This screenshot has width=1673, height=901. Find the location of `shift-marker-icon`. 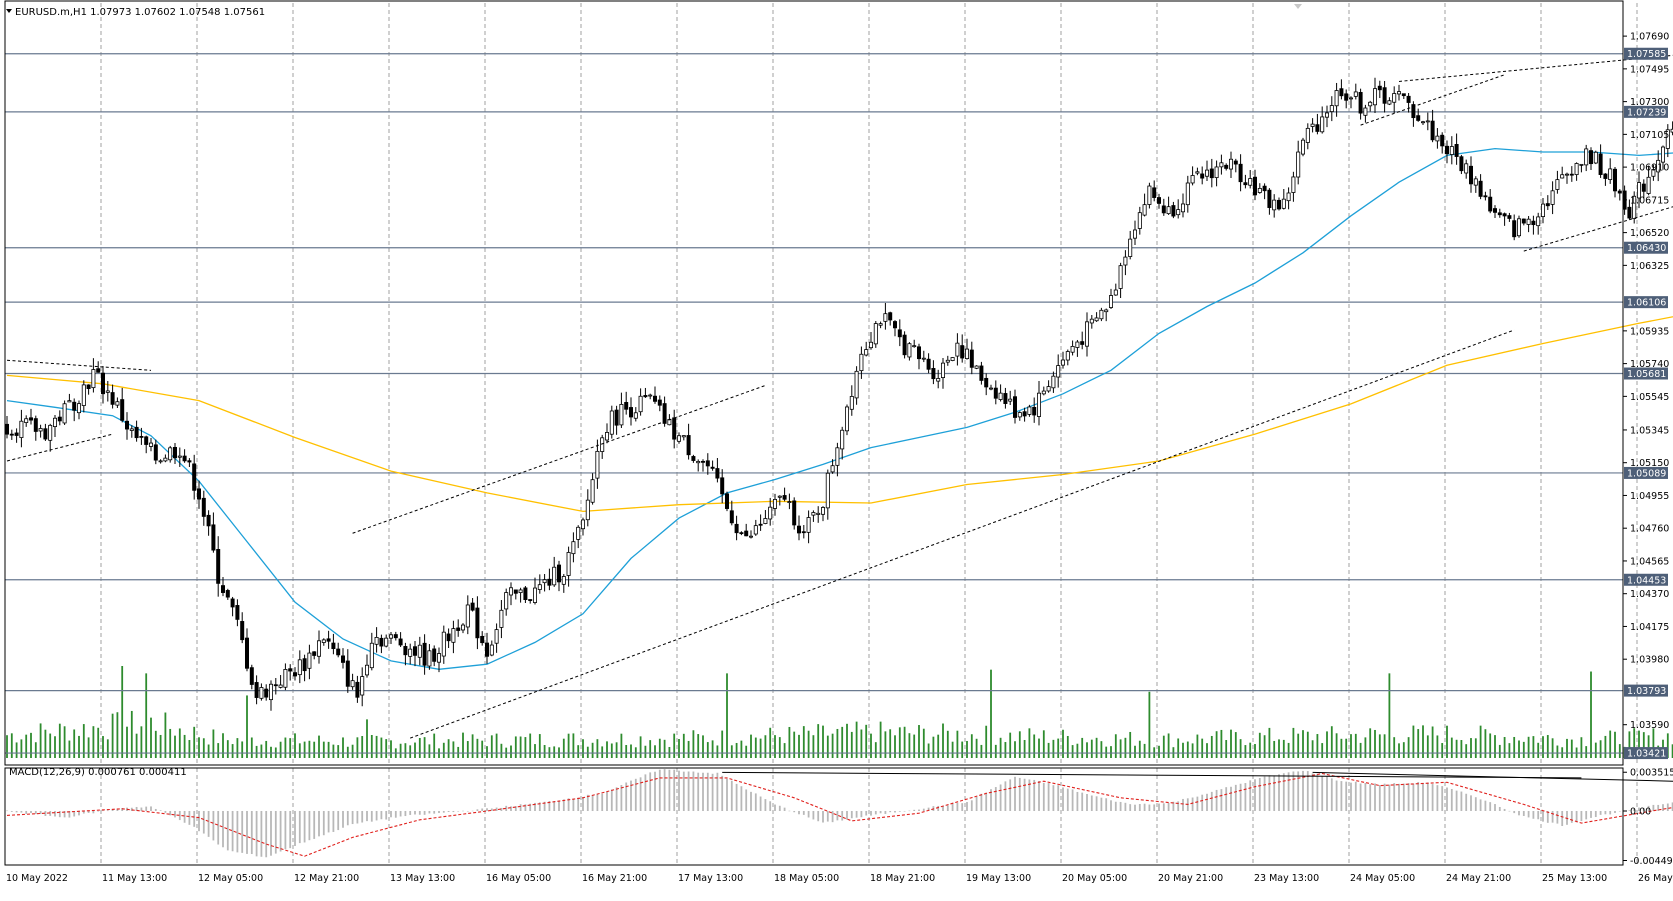

shift-marker-icon is located at coordinates (1298, 6).